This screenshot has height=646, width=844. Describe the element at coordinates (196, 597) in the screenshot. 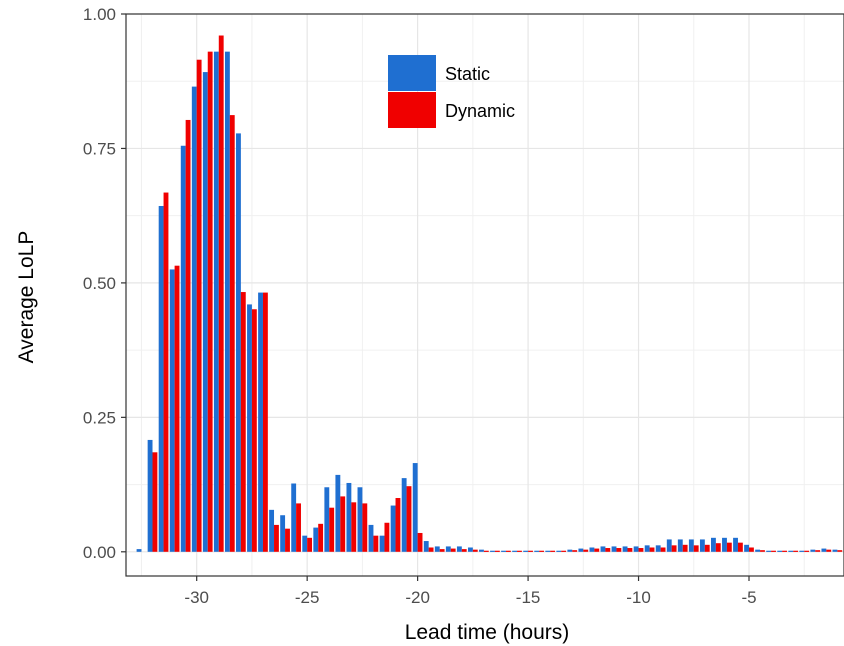

I see `x-tick-label: -30` at that location.